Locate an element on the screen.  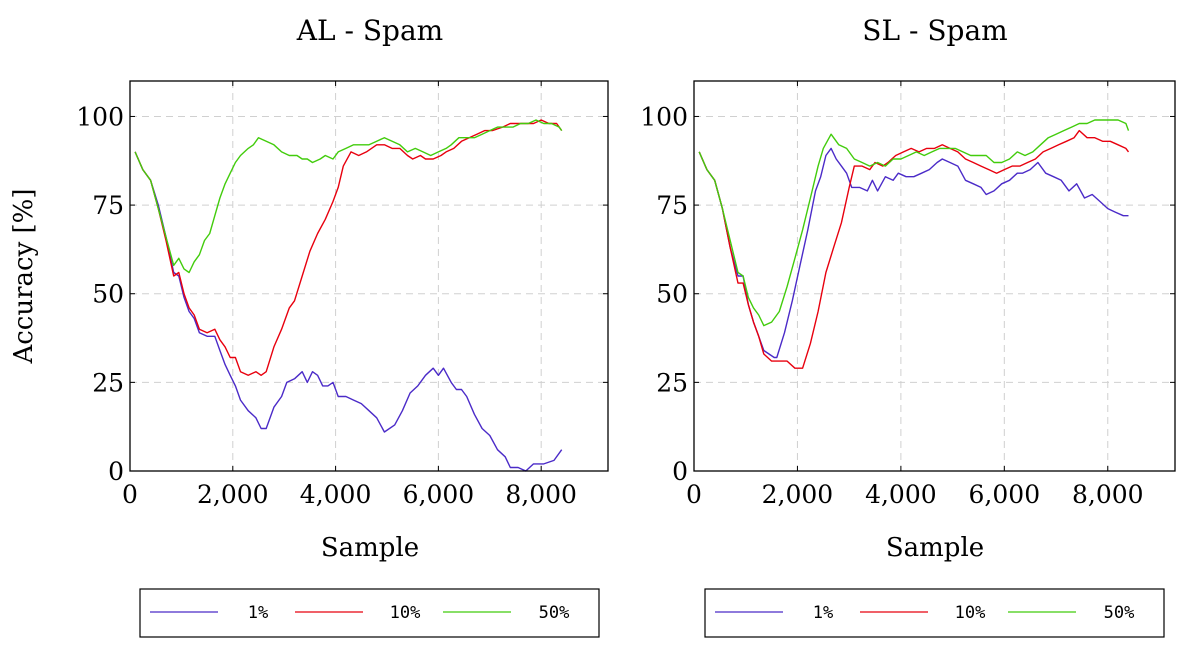
chart-title: SL - Spam is located at coordinates (934, 30).